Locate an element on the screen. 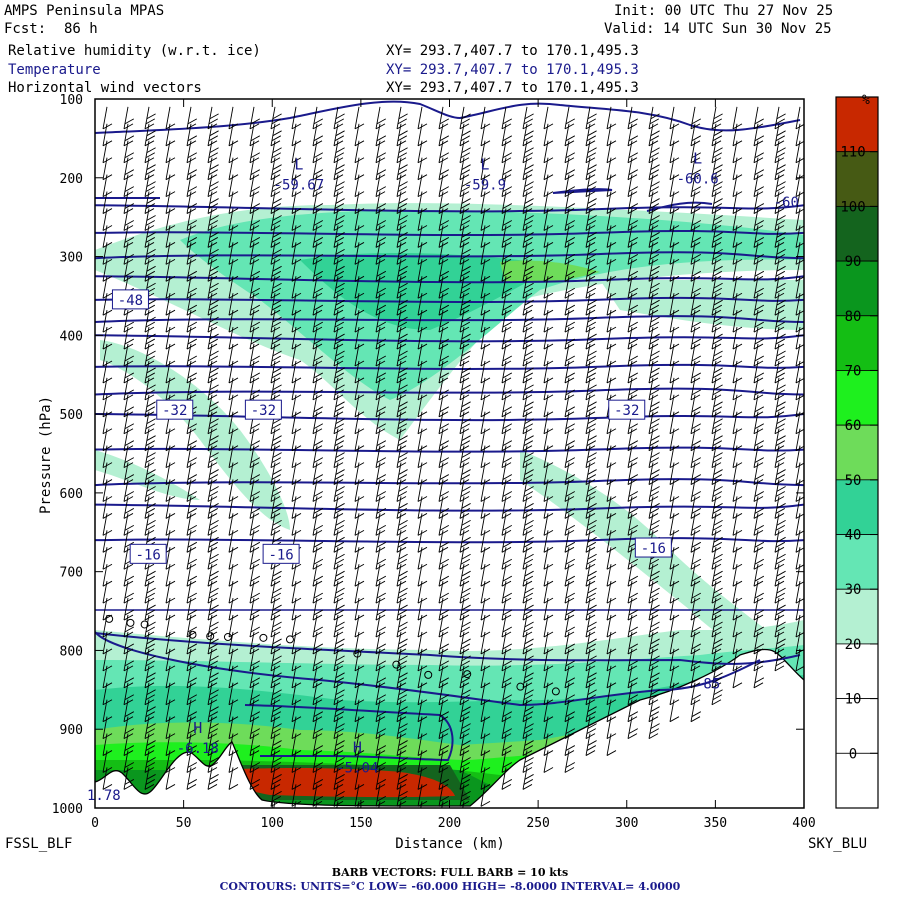  field-name-wind: Horizontal wind vectors is located at coordinates (105, 88).